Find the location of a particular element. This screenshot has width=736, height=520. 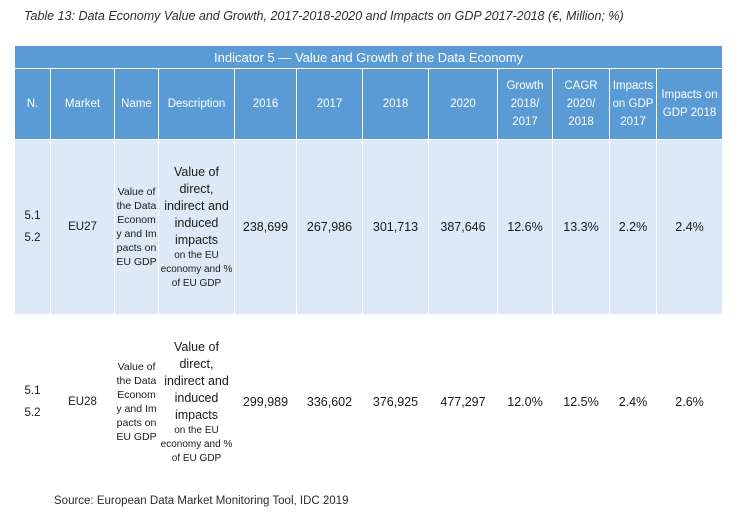

cell-2016: 299,989 is located at coordinates (265, 402).